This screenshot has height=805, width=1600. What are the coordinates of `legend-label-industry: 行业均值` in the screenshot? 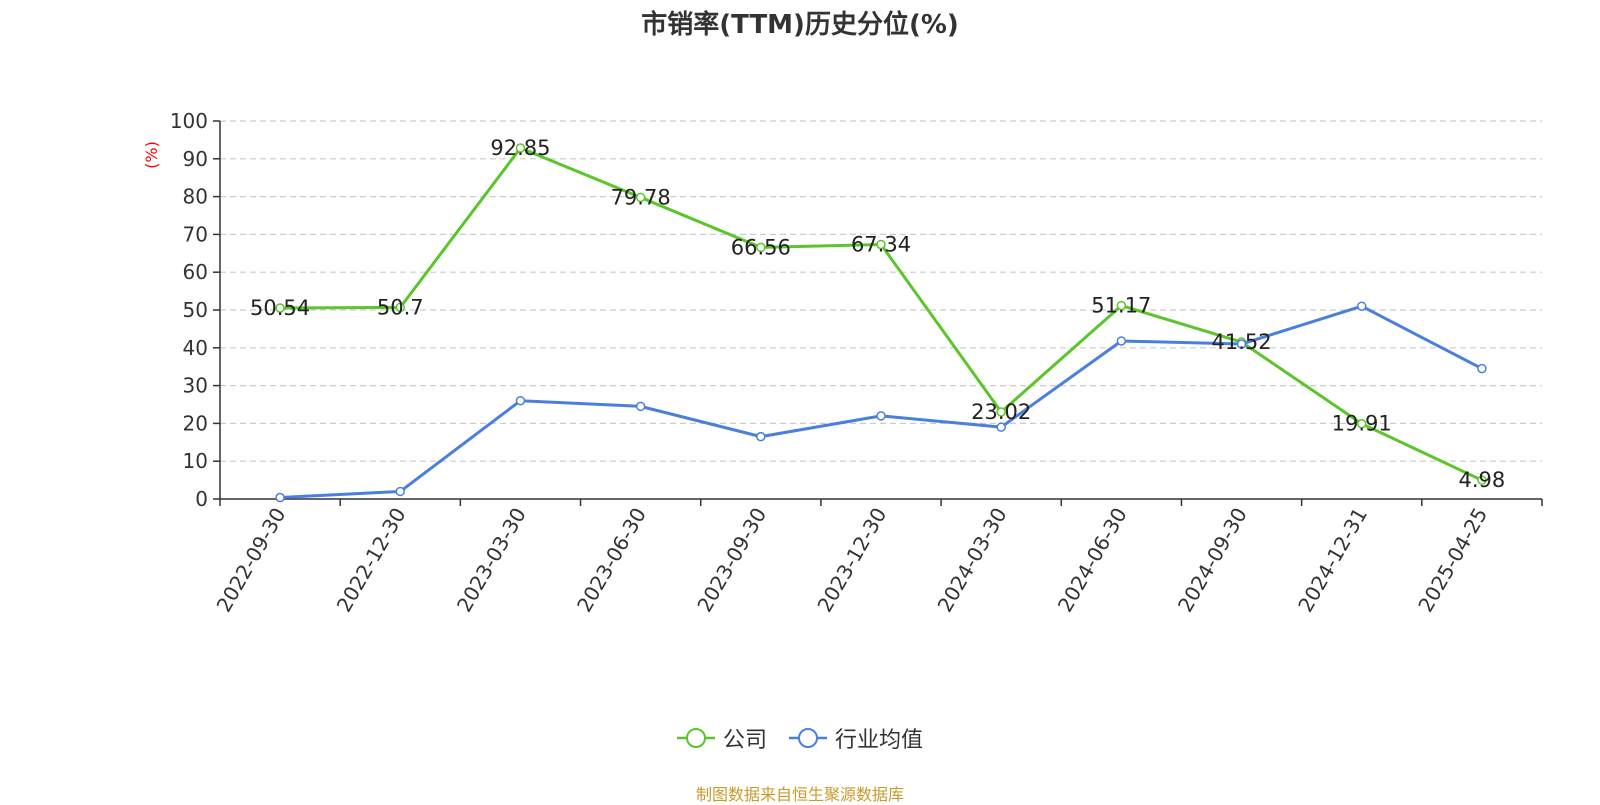 It's located at (879, 740).